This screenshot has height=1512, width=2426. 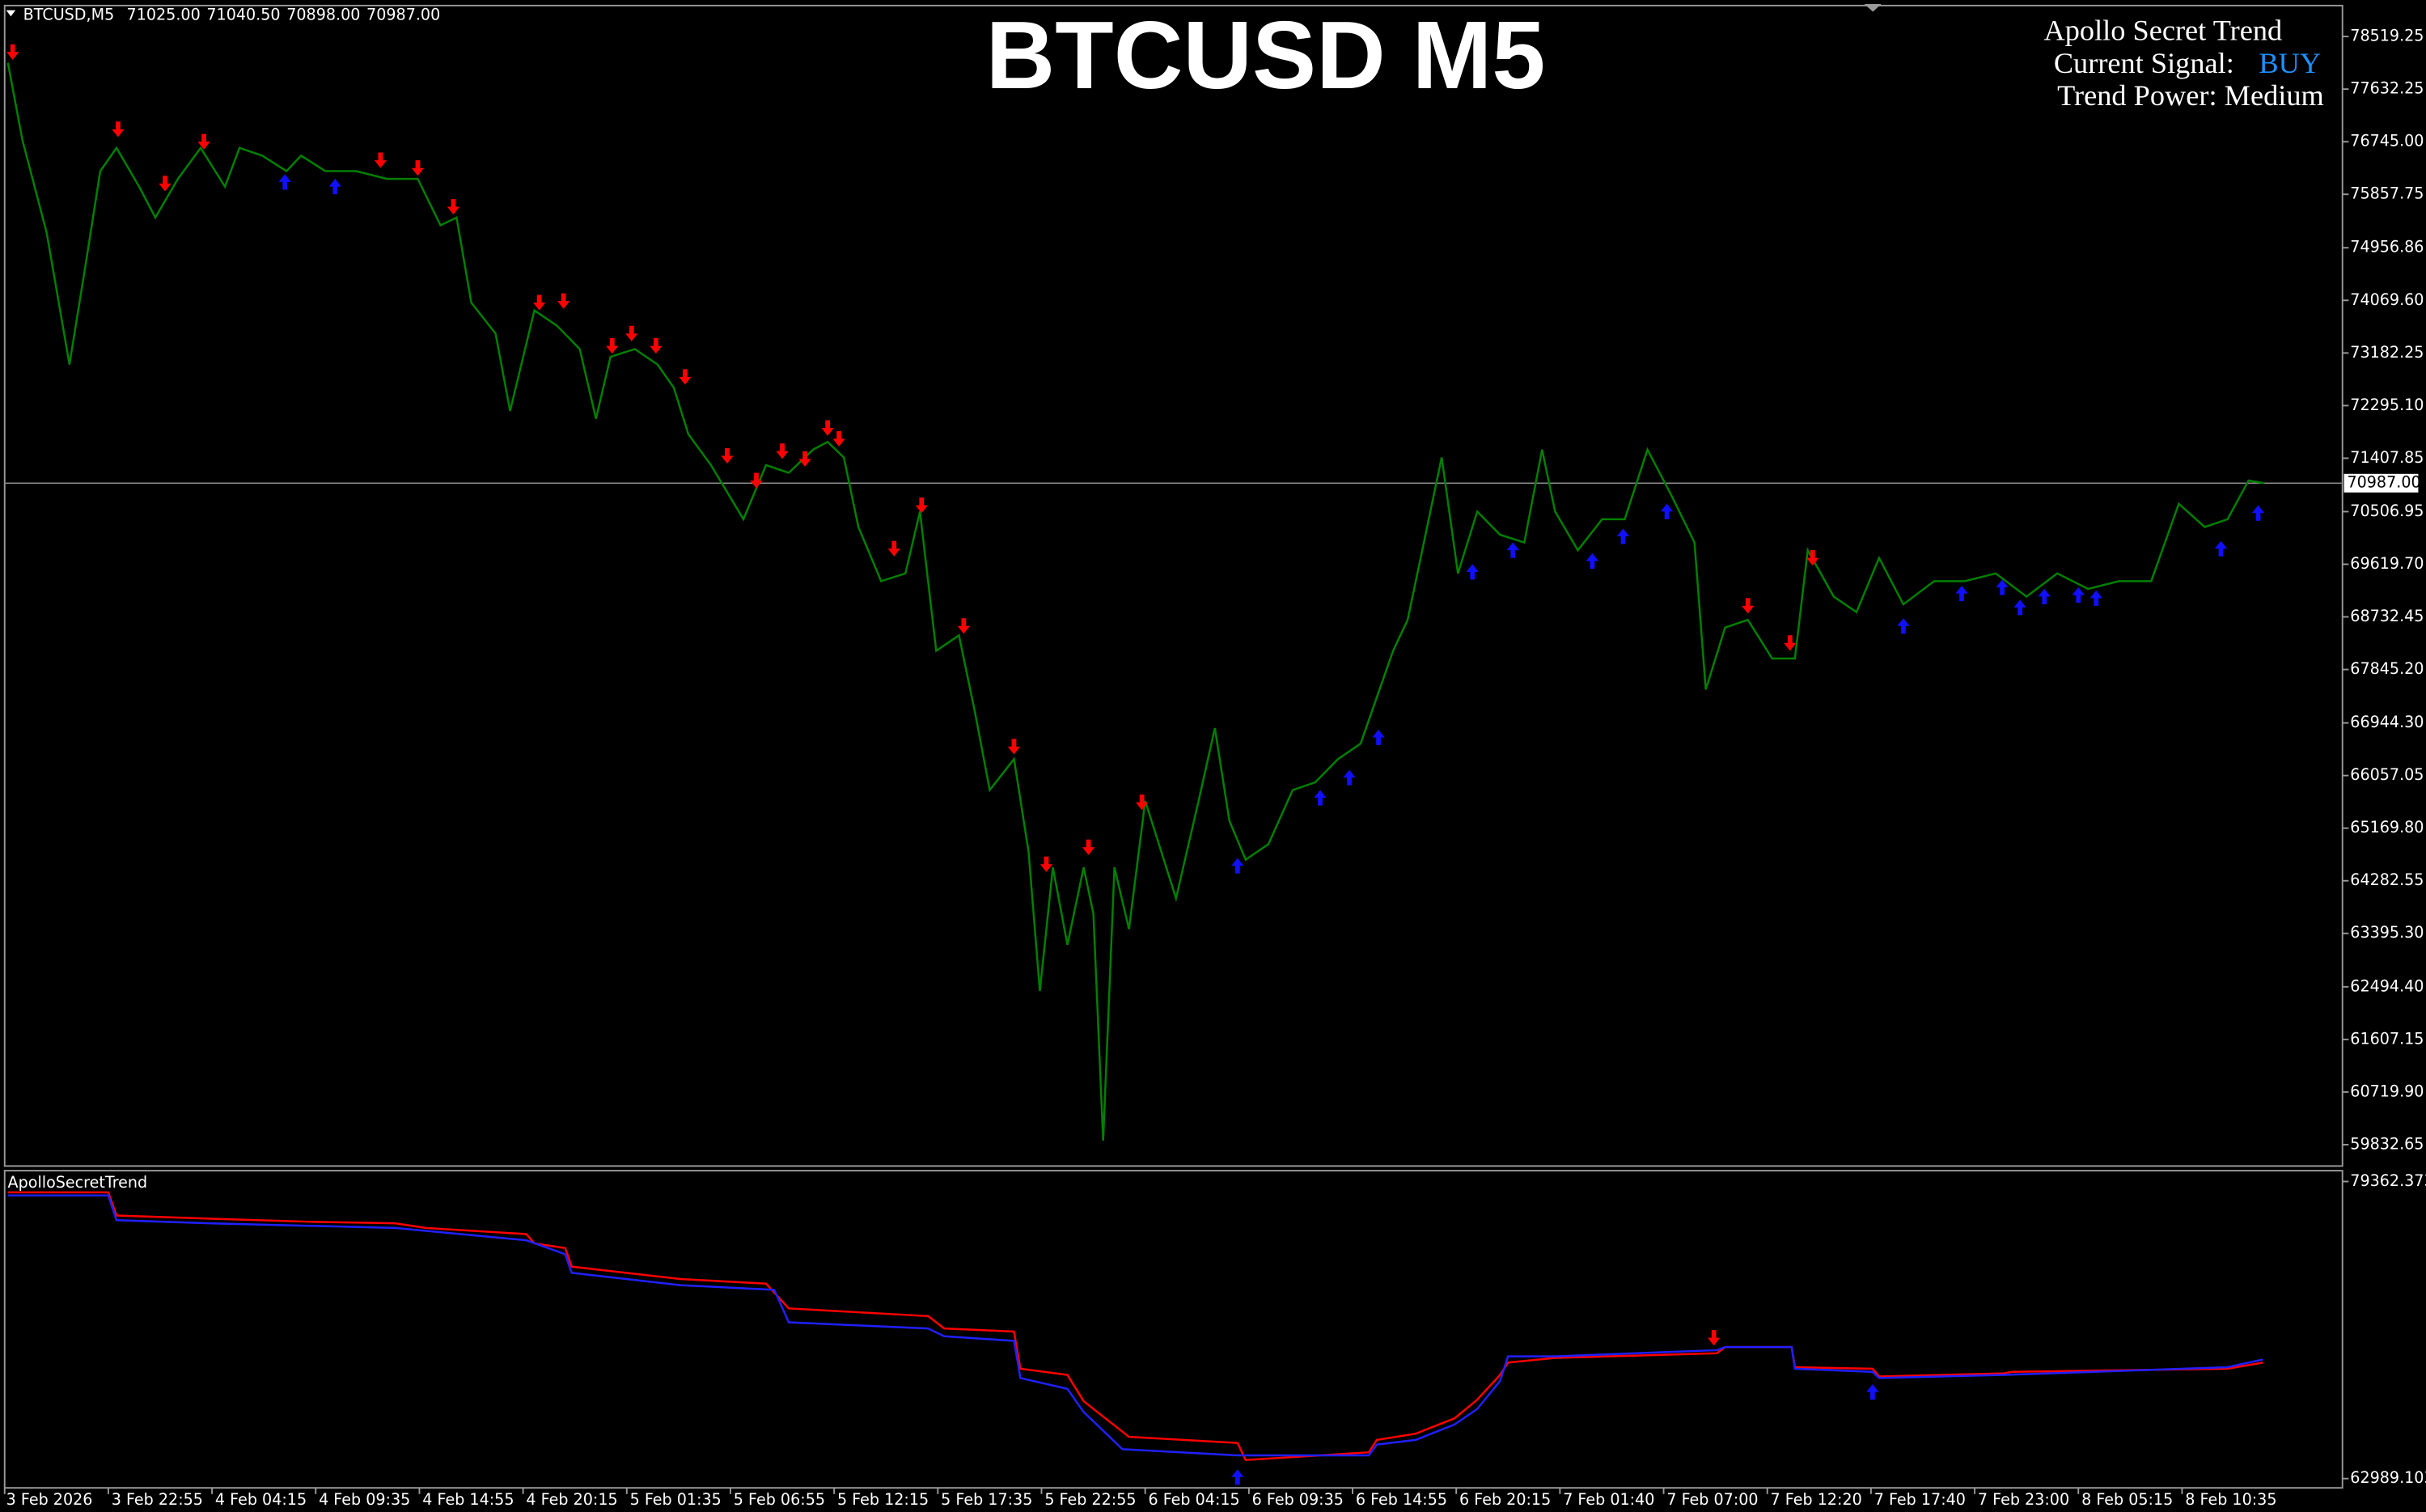 I want to click on shift-marker, so click(x=1873, y=7).